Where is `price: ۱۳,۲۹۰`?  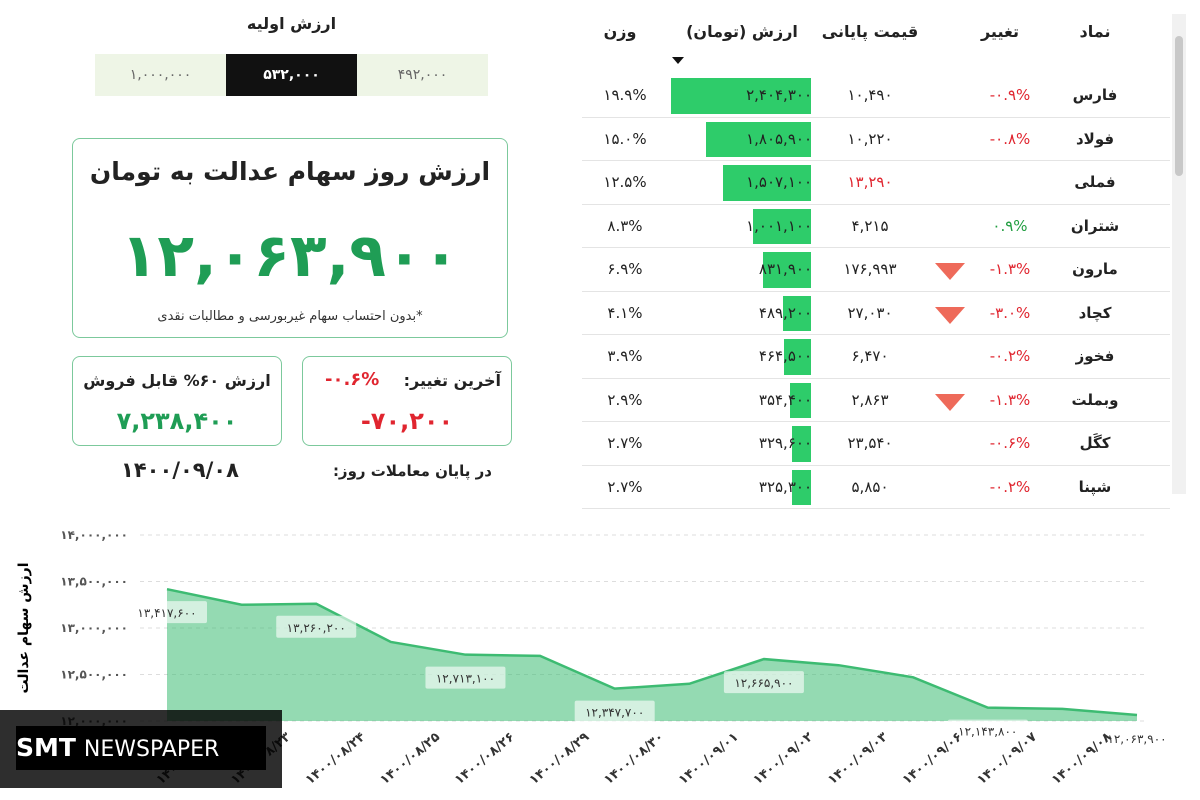 price: ۱۳,۲۹۰ is located at coordinates (870, 182).